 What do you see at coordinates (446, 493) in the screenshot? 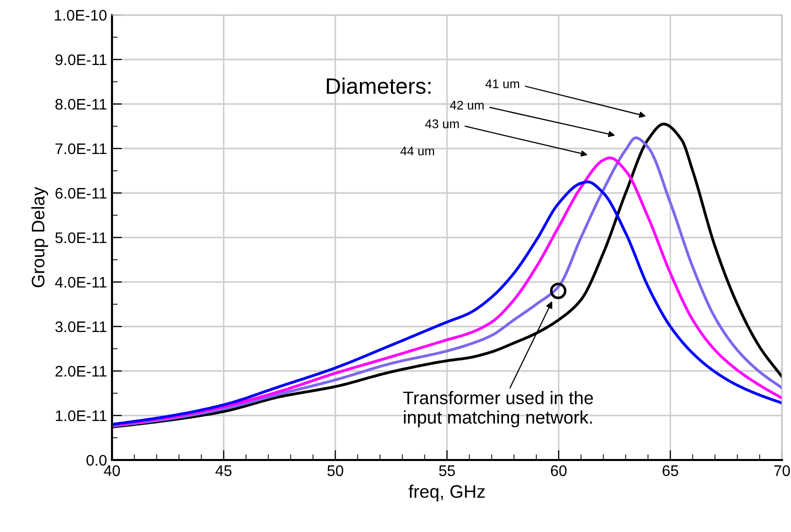
I see `x-axis-title: freq, GHz` at bounding box center [446, 493].